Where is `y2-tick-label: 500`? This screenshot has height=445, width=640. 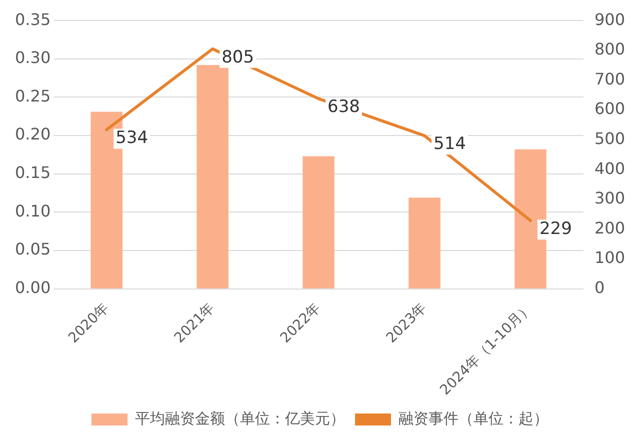 y2-tick-label: 500 is located at coordinates (610, 138).